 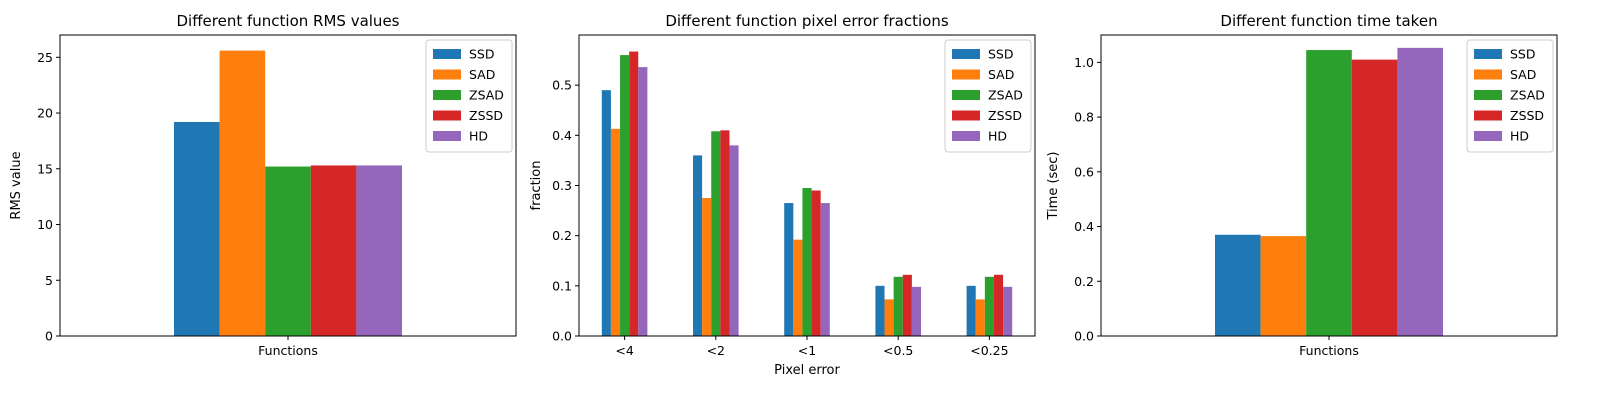 What do you see at coordinates (562, 85) in the screenshot?
I see `y-tick-label: 0.5` at bounding box center [562, 85].